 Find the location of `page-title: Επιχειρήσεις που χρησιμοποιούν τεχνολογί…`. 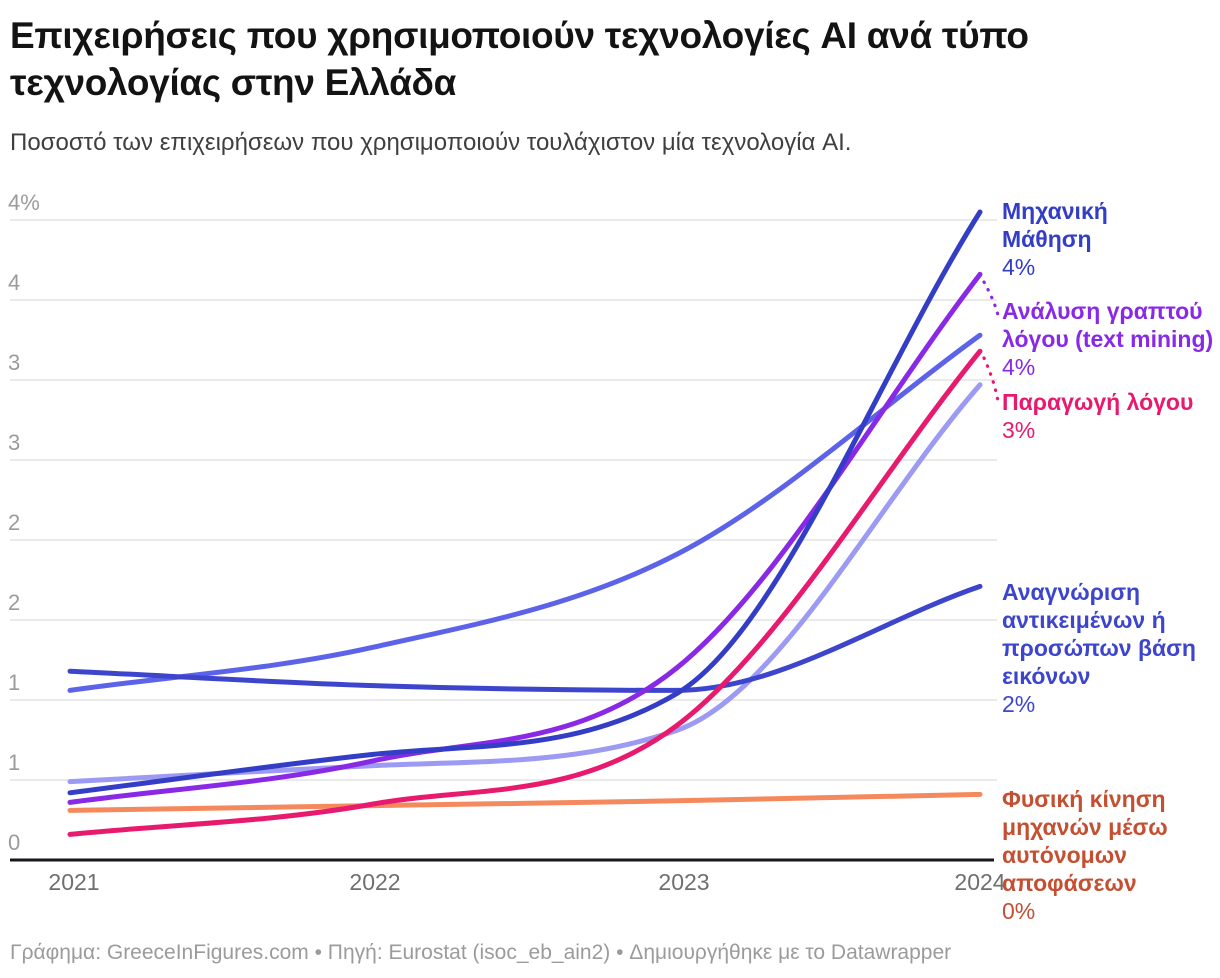

page-title: Επιχειρήσεις που χρησιμοποιούν τεχνολογί… is located at coordinates (519, 59).